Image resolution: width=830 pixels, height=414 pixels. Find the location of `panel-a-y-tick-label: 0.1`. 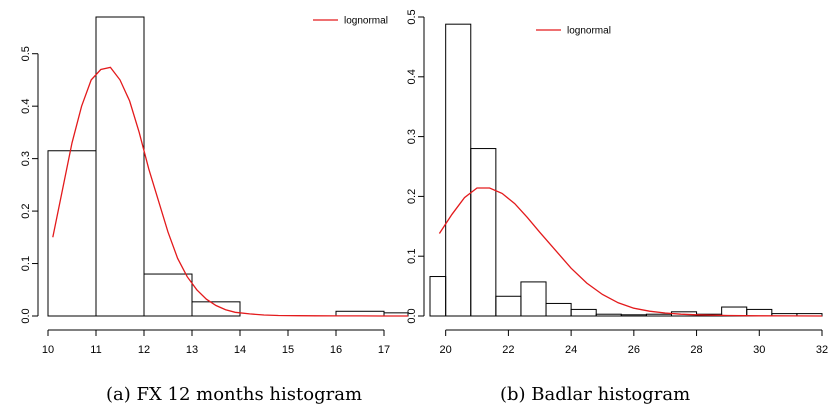

panel-a-y-tick-label: 0.1 is located at coordinates (26, 263).